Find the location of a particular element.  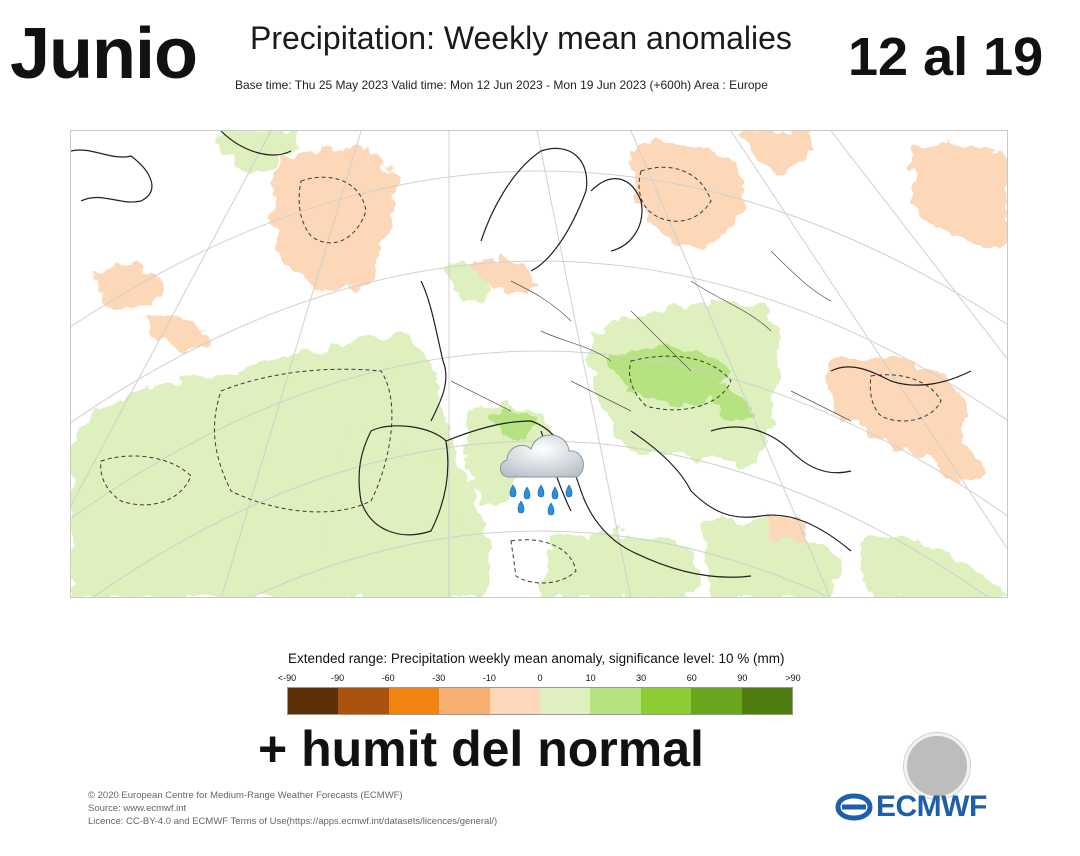

legend-tick-label: >90 is located at coordinates (793, 678).